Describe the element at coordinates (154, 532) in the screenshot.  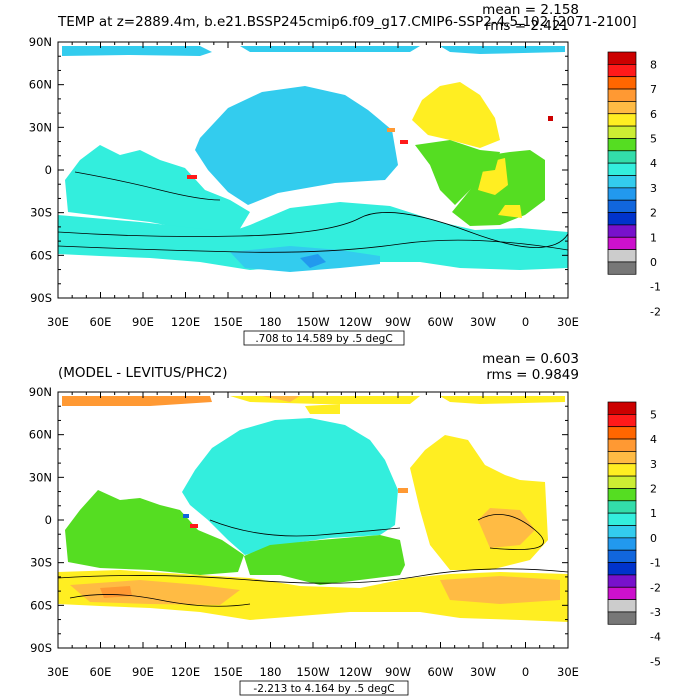
I see `panel-2-indian-field` at that location.